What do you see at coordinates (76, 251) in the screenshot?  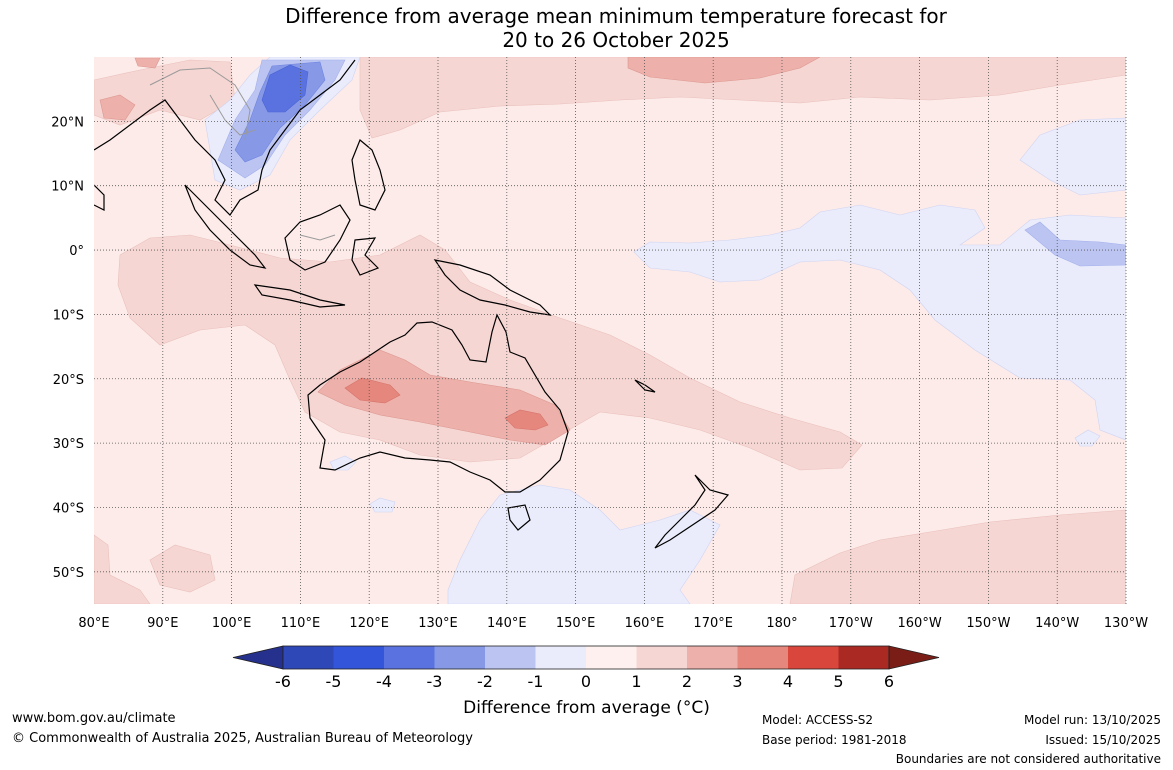 I see `y-tick-label: 0°` at bounding box center [76, 251].